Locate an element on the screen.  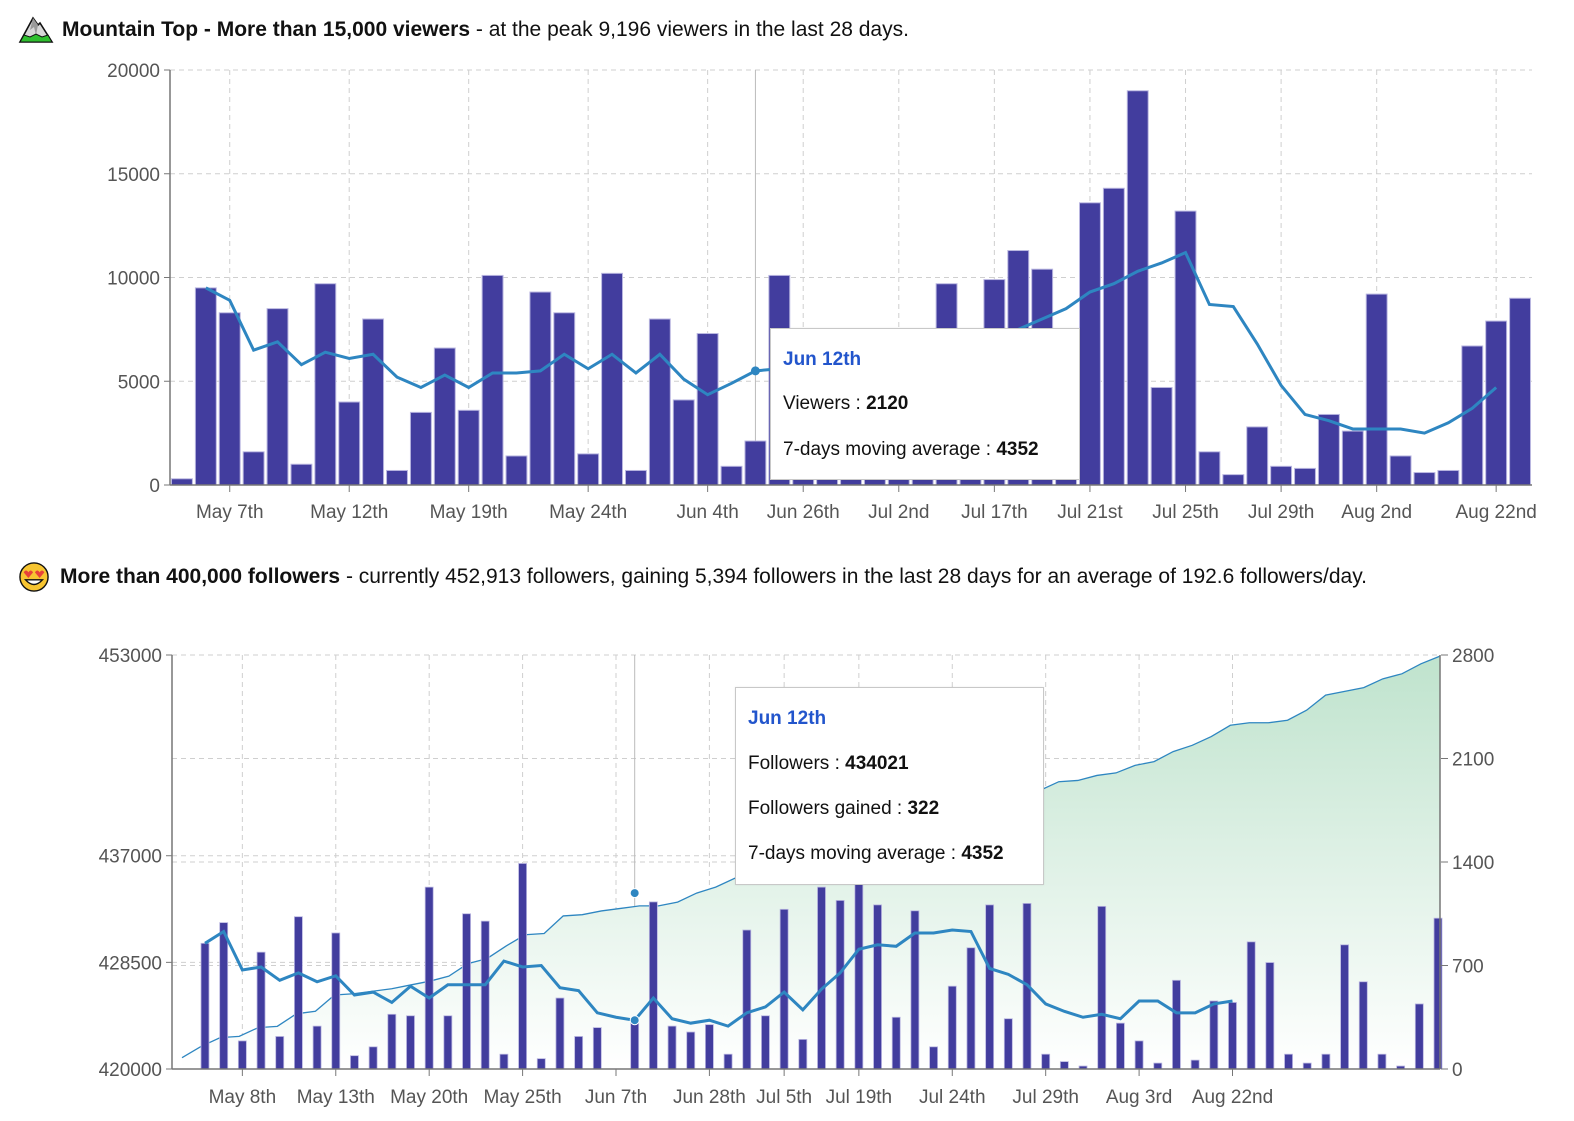
right-y-tick-label: 2100 is located at coordinates (1473, 760).